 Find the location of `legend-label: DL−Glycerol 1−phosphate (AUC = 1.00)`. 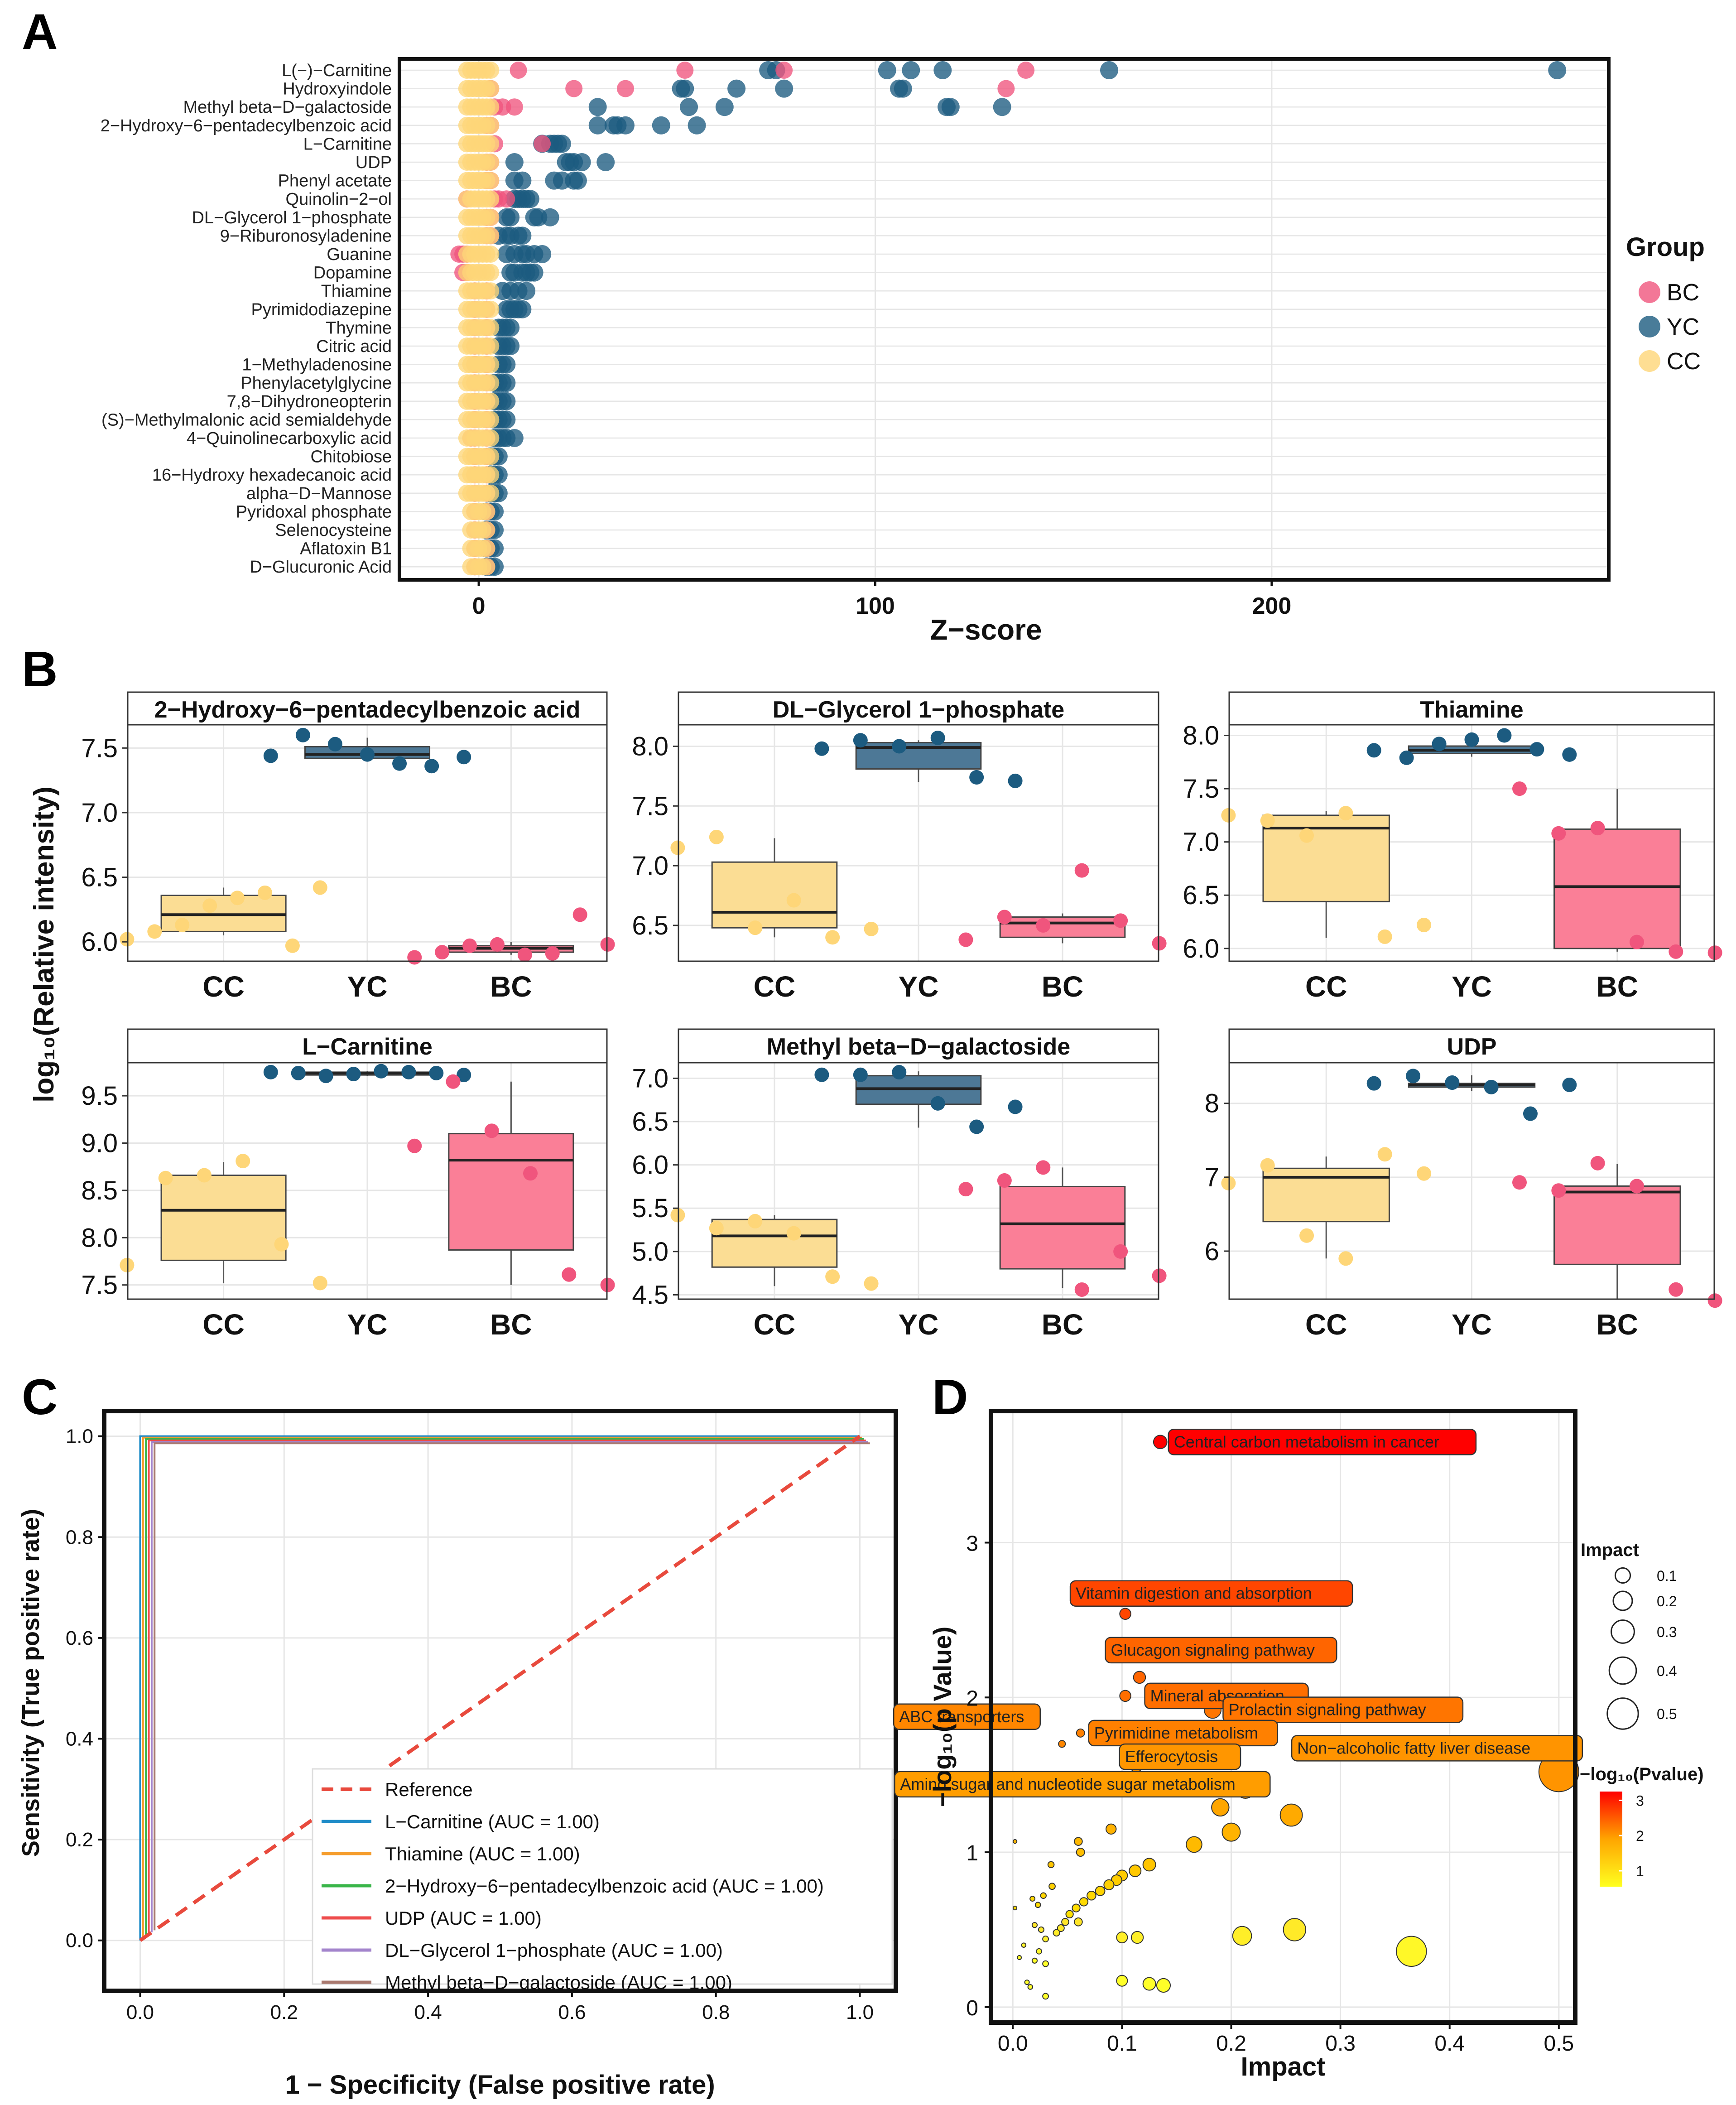

legend-label: DL−Glycerol 1−phosphate (AUC = 1.00) is located at coordinates (554, 1951).